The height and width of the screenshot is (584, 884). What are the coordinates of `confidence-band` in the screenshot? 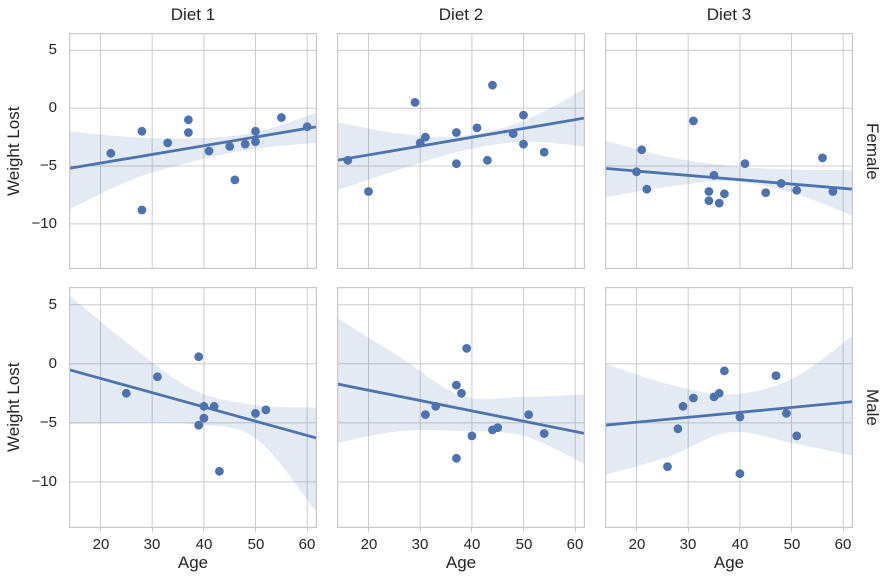 It's located at (729, 405).